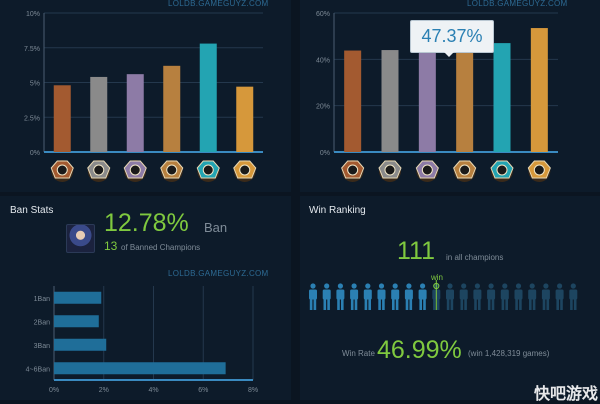  I want to click on category-label: 3Ban, so click(42, 346).